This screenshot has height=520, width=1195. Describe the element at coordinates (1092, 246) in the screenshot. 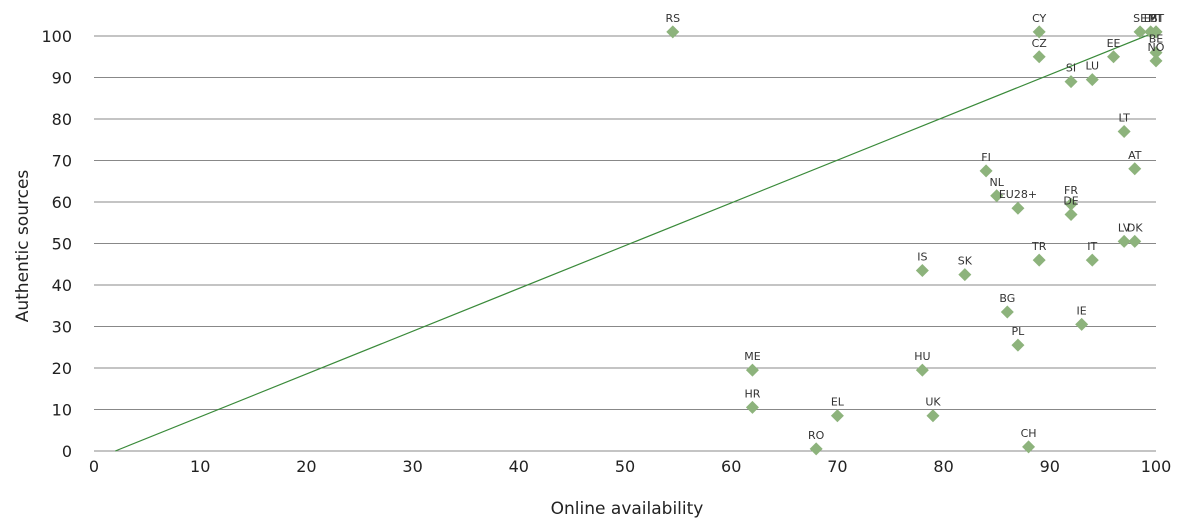

I see `point-label: IT` at that location.